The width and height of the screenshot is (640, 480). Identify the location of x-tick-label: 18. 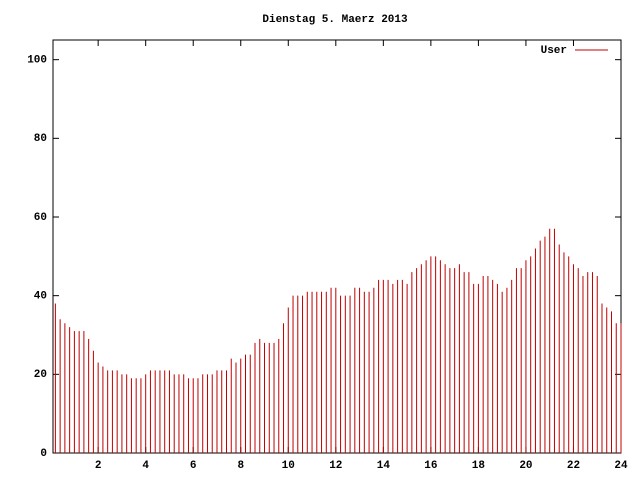
(479, 466).